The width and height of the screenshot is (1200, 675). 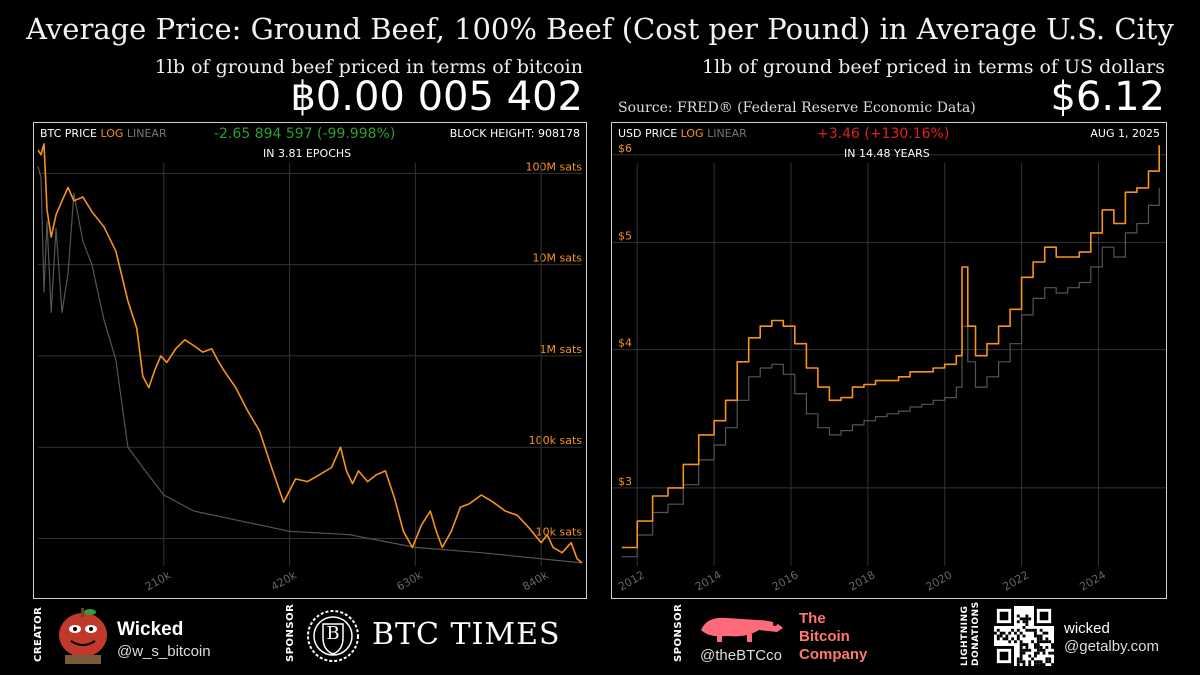 I want to click on usd-linear-toggle: LINEAR, so click(x=727, y=133).